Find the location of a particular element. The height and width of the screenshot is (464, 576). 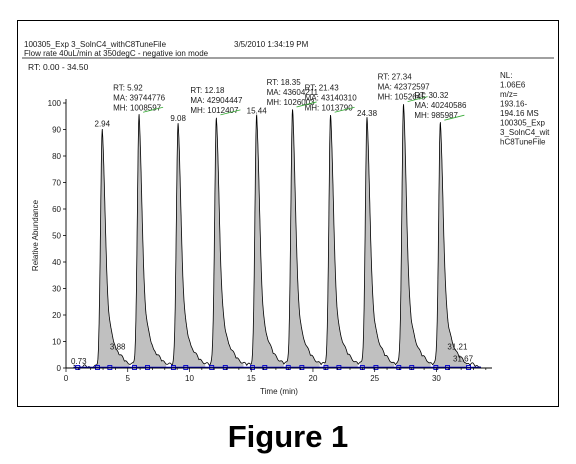

nl-box-line: m/z= is located at coordinates (509, 94).